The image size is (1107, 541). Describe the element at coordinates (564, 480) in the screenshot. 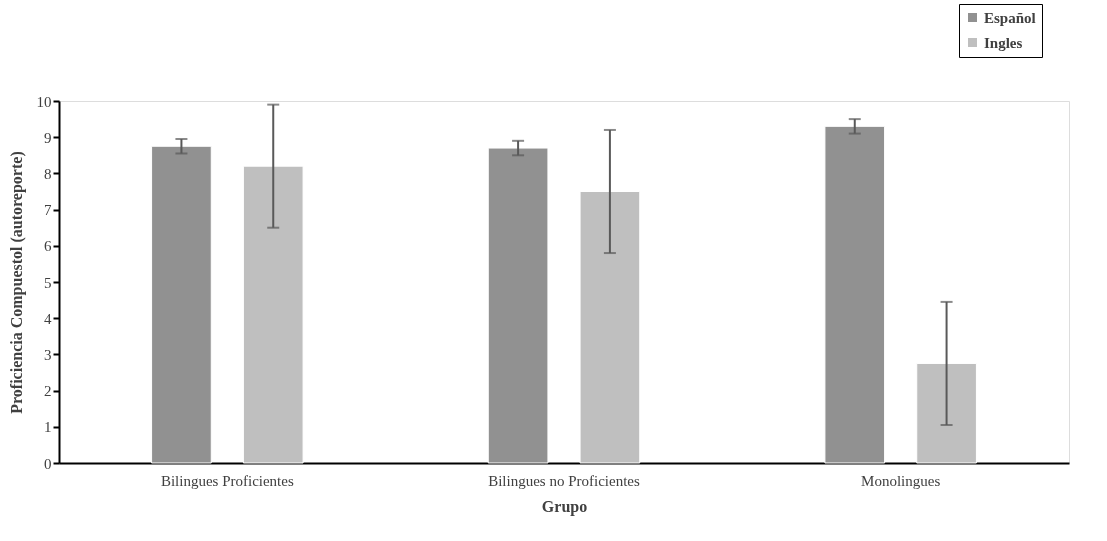

I see `x-tick-label: Bilingues no Proficientes` at that location.